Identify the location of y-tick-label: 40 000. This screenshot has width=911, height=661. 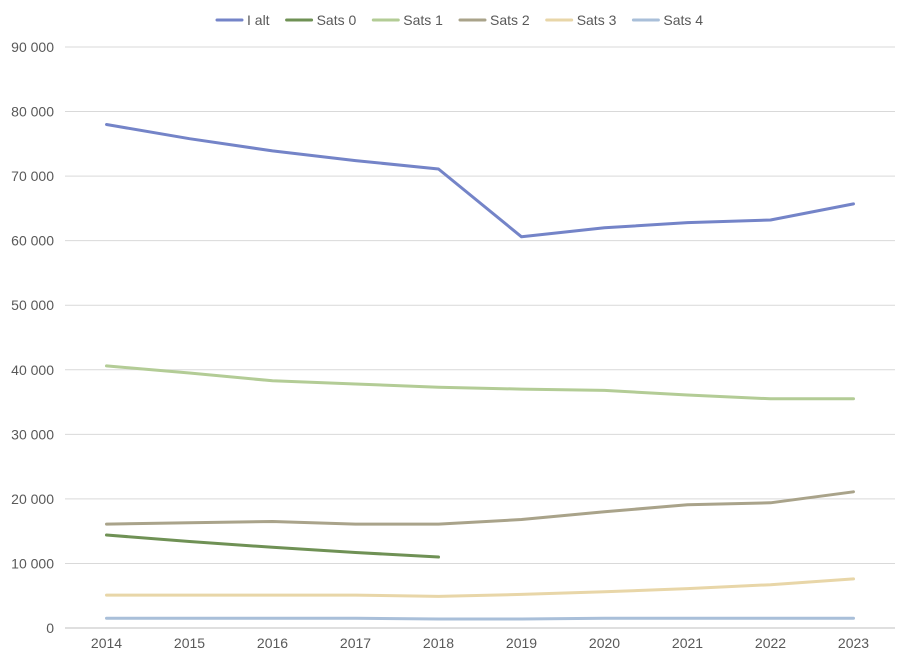
(32, 370).